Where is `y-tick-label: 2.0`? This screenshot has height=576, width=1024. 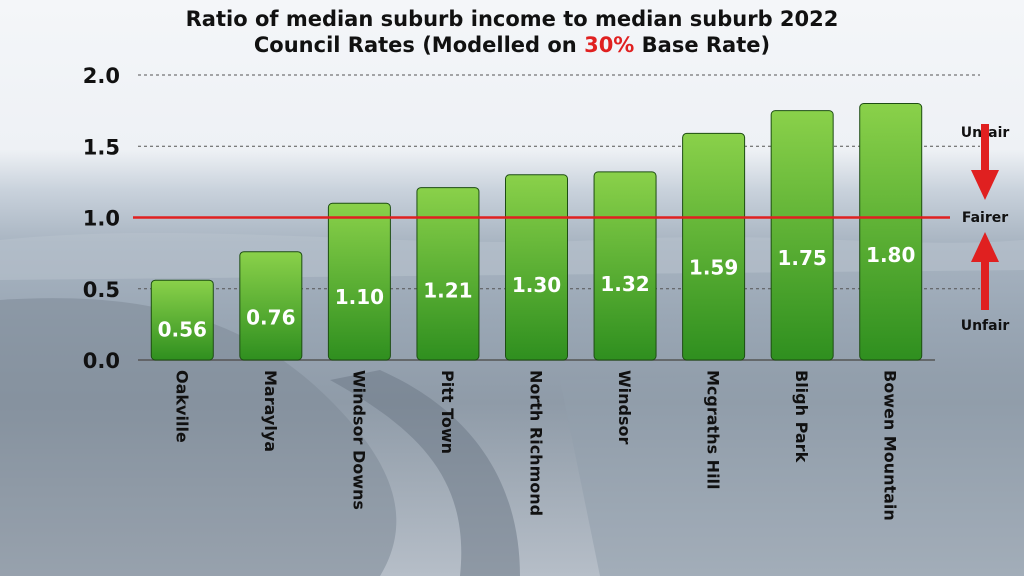 y-tick-label: 2.0 is located at coordinates (101, 76).